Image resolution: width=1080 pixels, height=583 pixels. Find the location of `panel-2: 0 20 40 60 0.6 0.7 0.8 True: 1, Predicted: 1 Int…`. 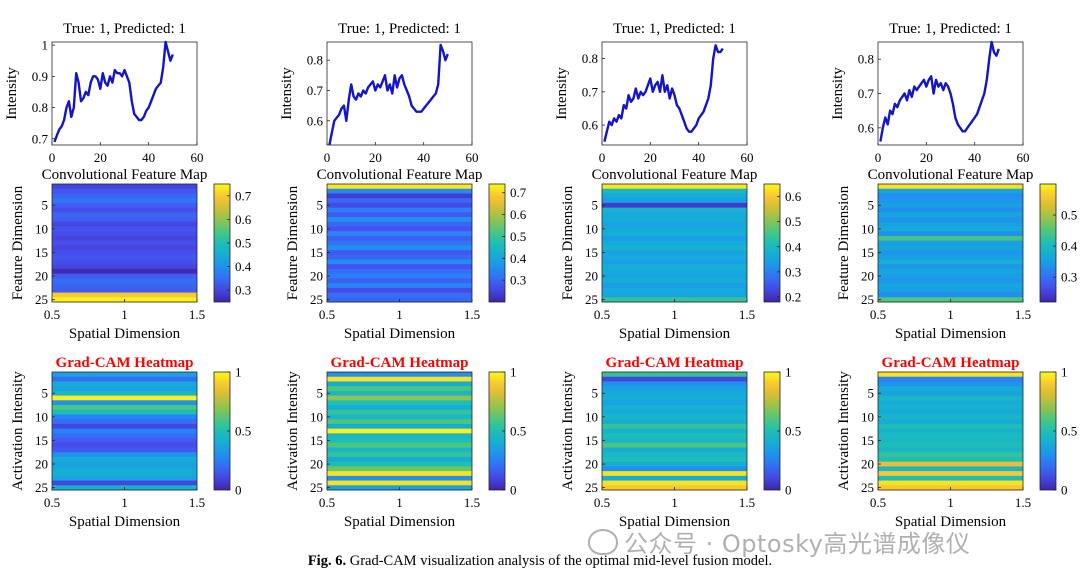

panel-2: 0 20 40 60 0.6 0.7 0.8 True: 1, Predicted: 1 Int… is located at coordinates (379, 93).